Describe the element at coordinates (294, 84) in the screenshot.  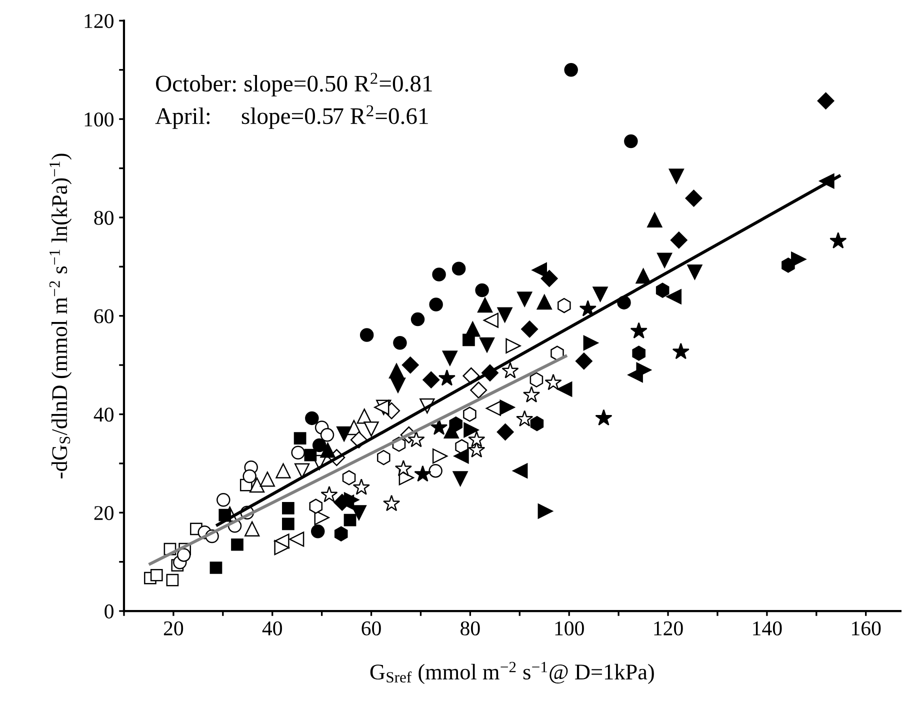
I see `annotation: October: slope=0.50 R$^{2}$=0.81` at that location.